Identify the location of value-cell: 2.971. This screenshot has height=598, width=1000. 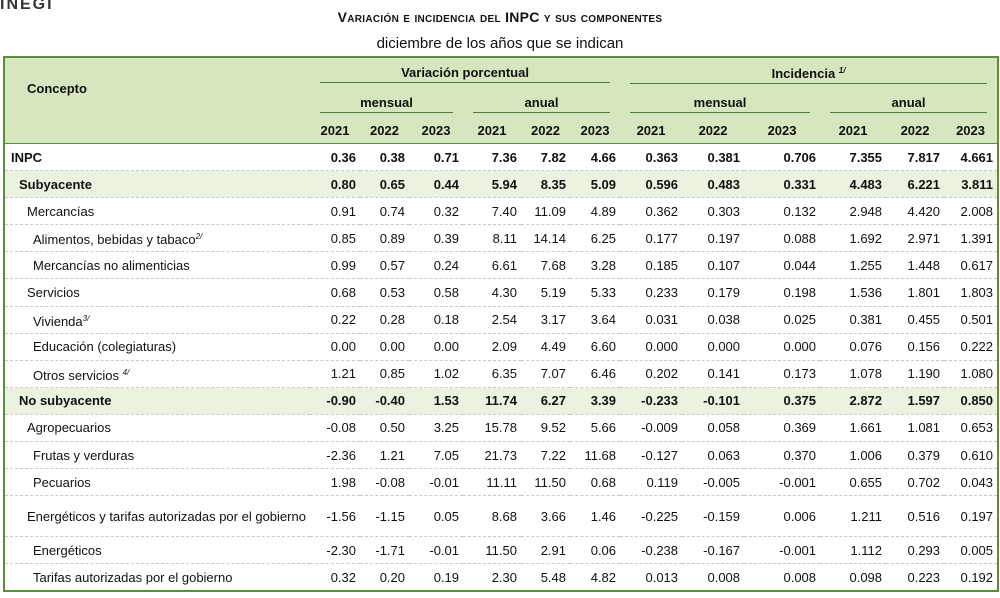
(915, 238).